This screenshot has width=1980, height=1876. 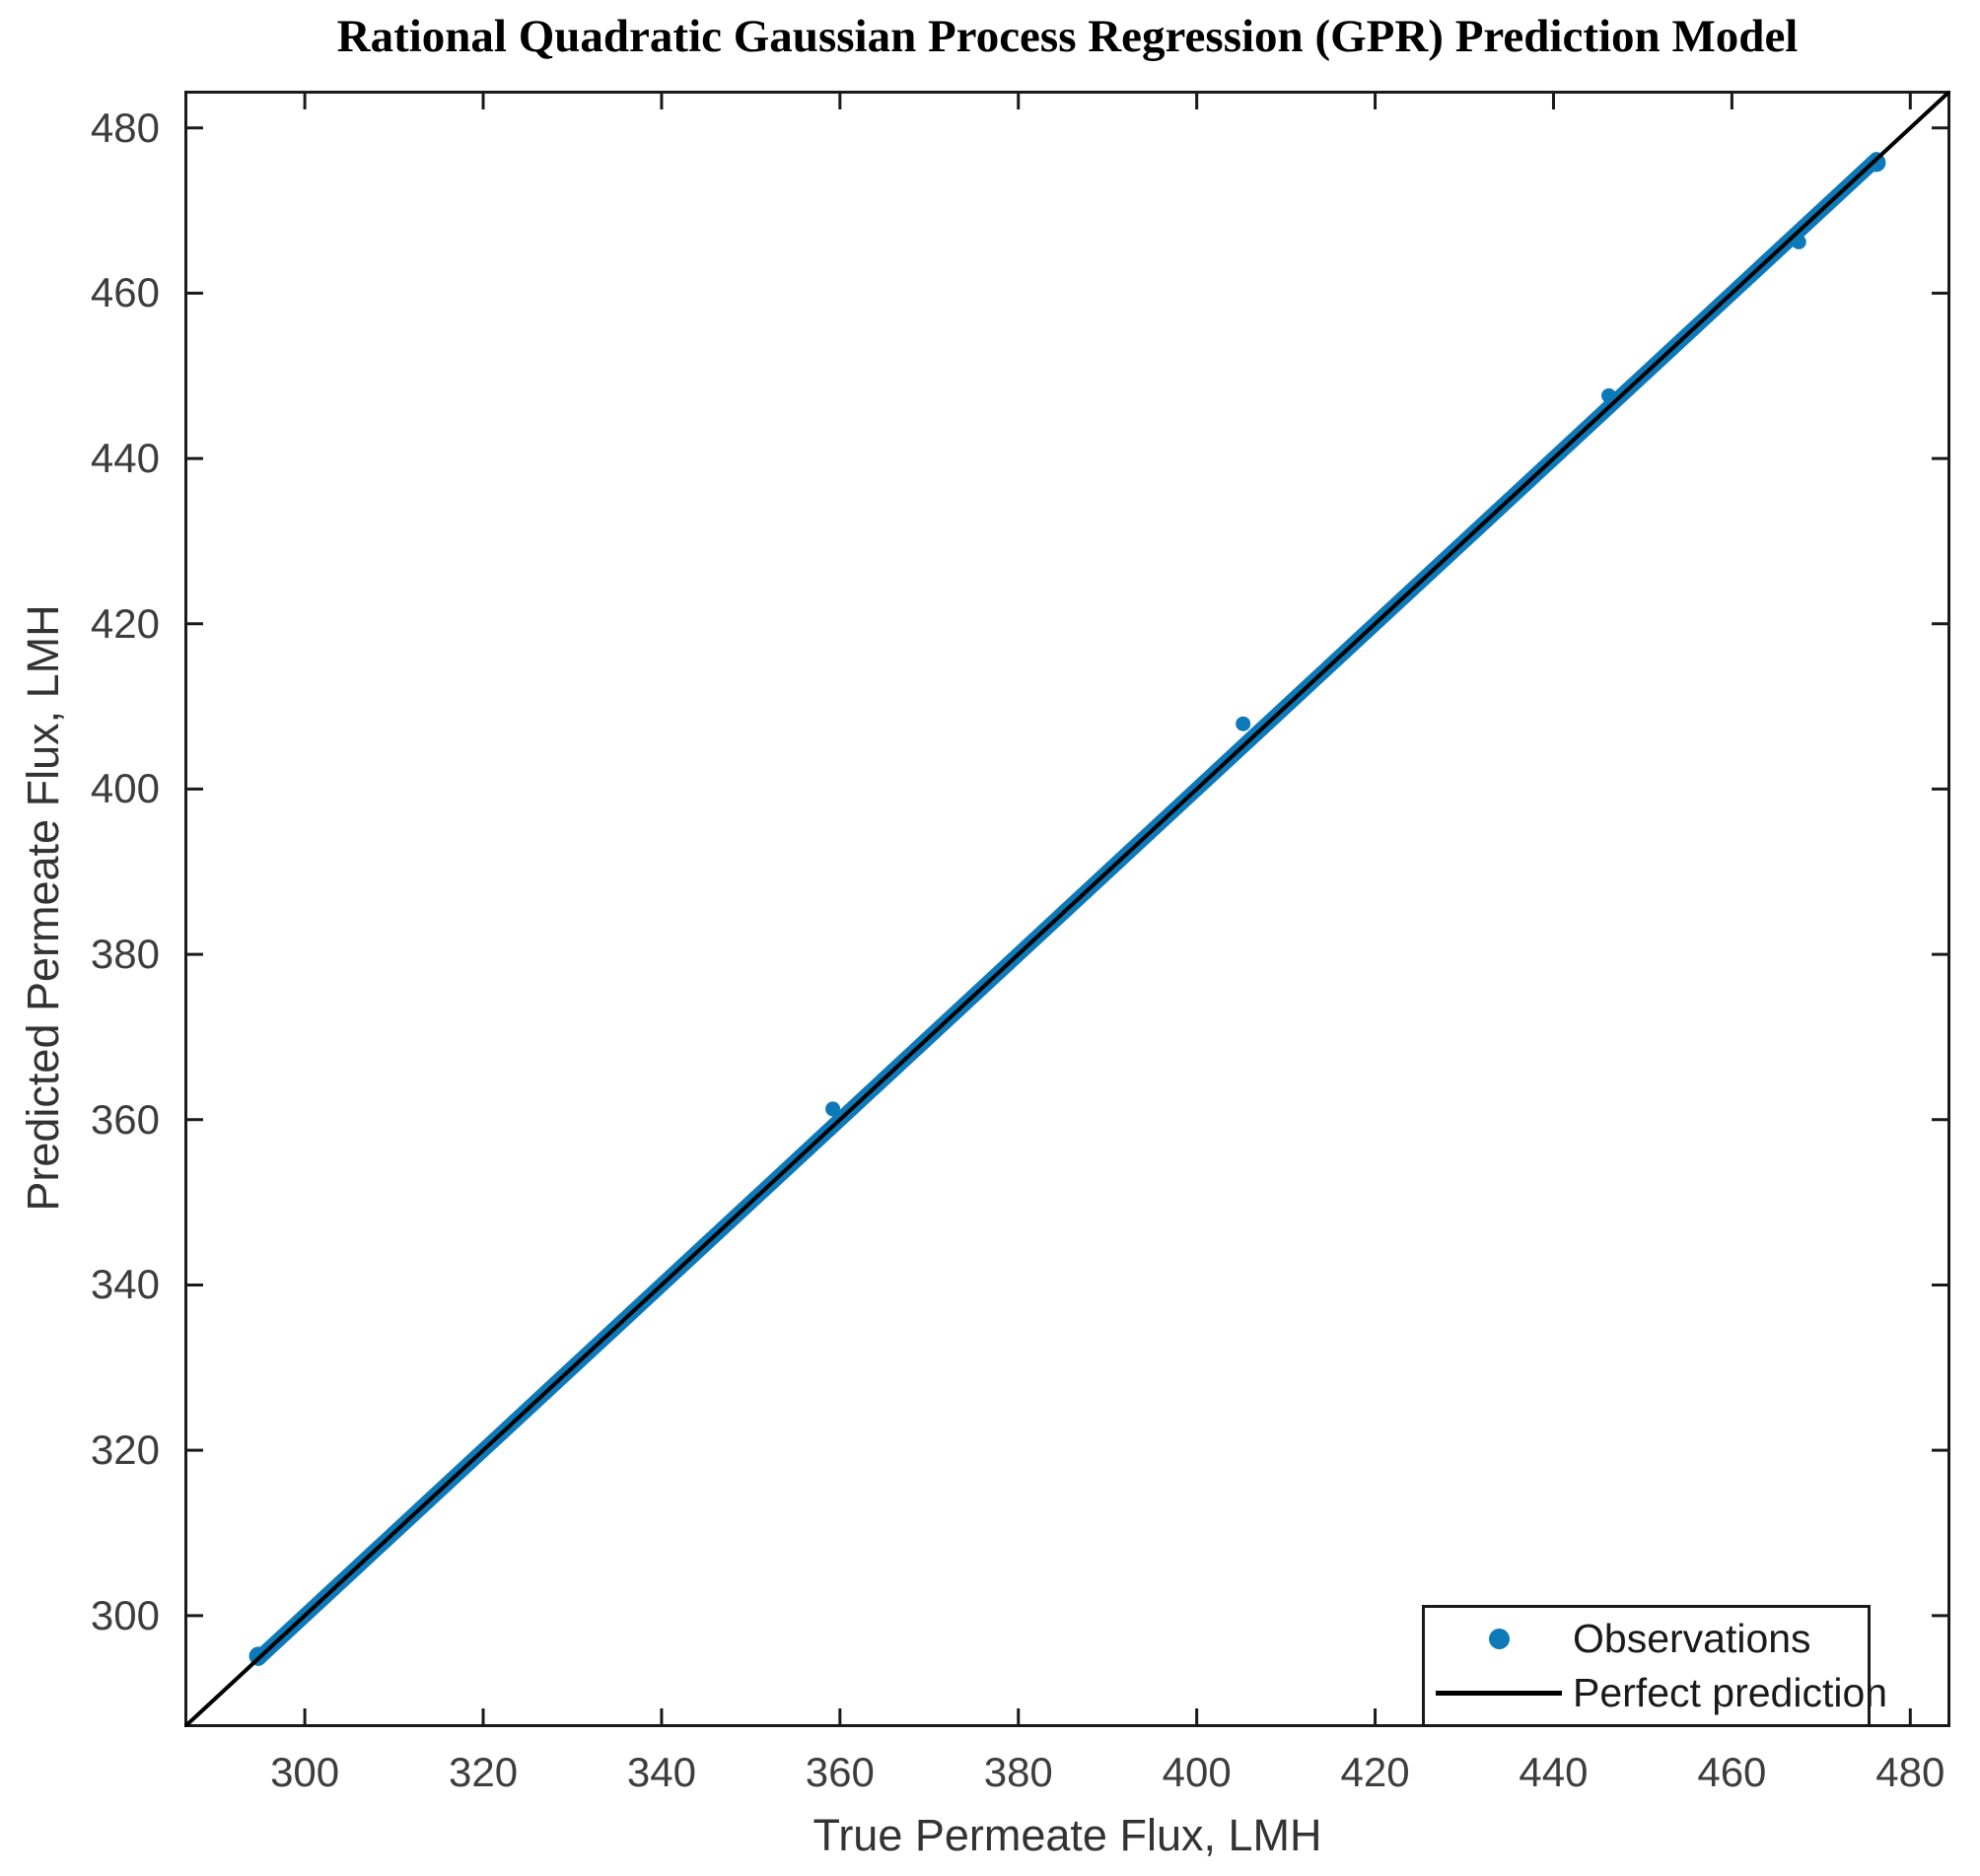 What do you see at coordinates (1018, 1772) in the screenshot?
I see `x-tick-label: 380` at bounding box center [1018, 1772].